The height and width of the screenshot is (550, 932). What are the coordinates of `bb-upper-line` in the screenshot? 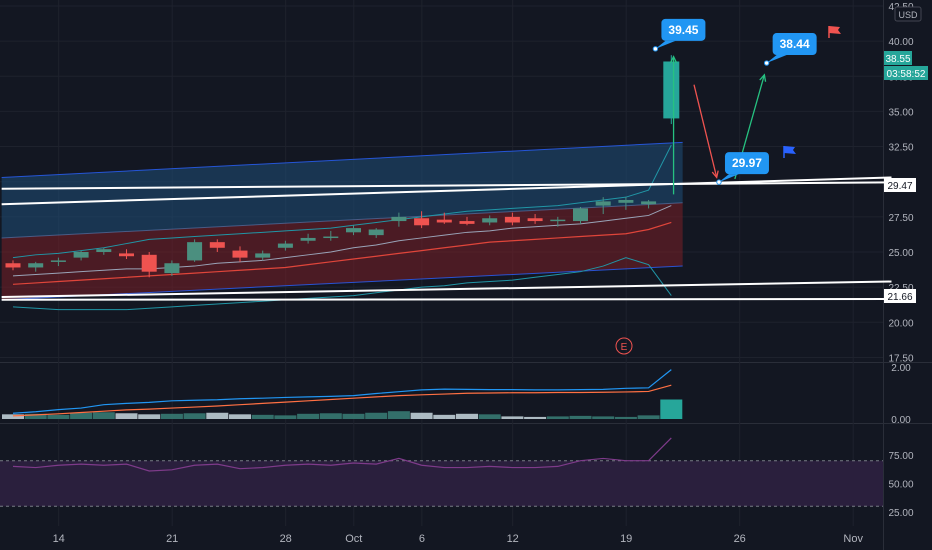 It's located at (342, 201).